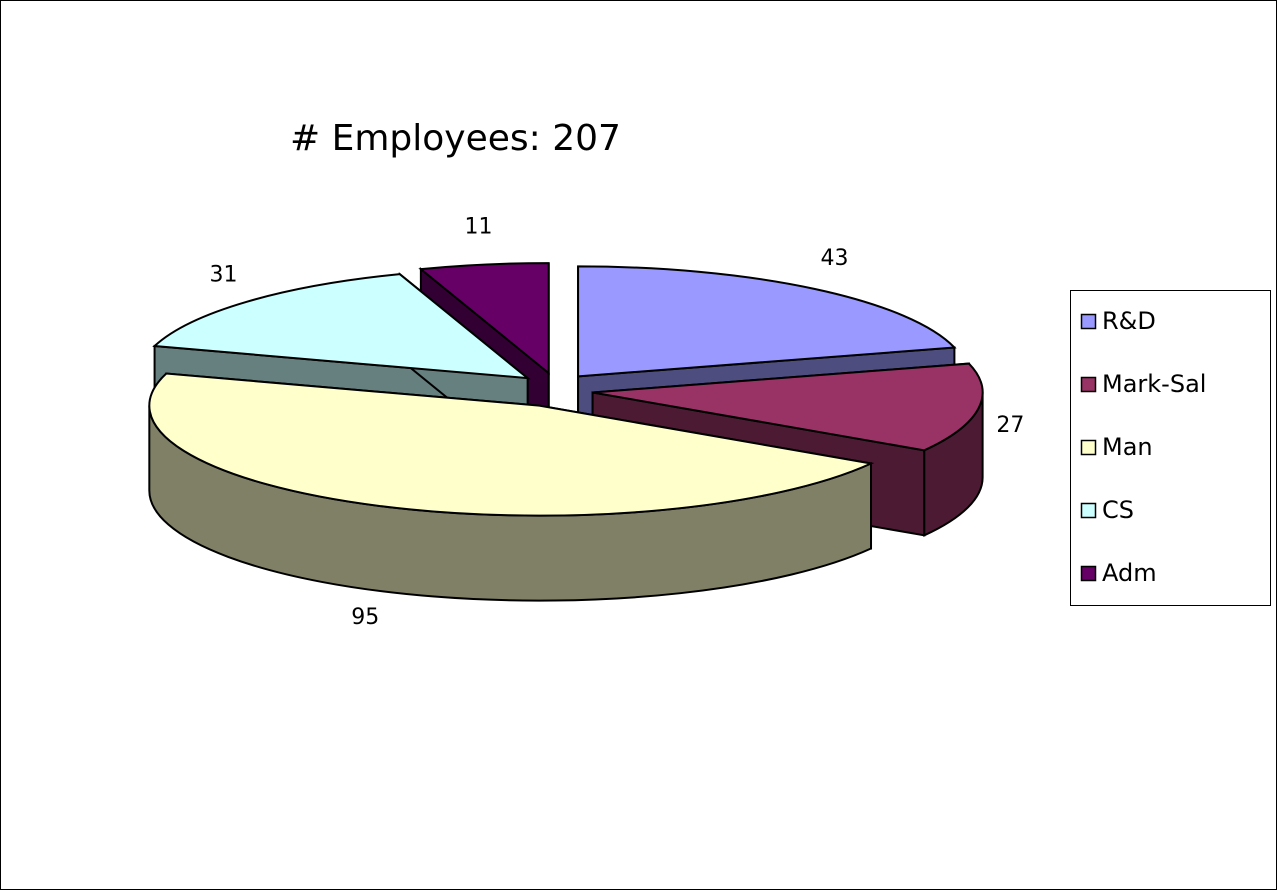 The height and width of the screenshot is (890, 1277). Describe the element at coordinates (1170, 448) in the screenshot. I see `legend-box` at that location.